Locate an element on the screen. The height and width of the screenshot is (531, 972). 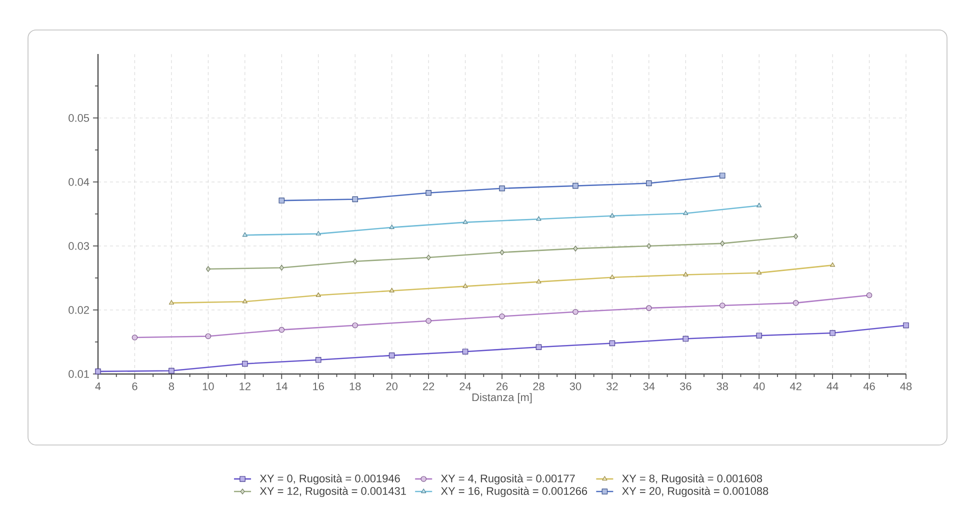
x-tick-label: 22 is located at coordinates (428, 386).